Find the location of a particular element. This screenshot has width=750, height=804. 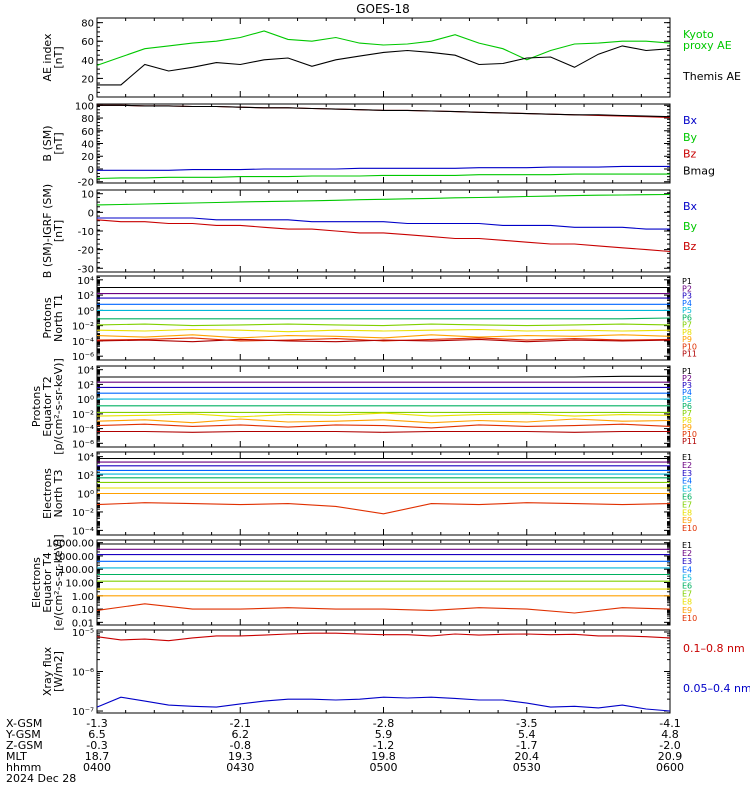

y-axis-label: [p/(cm²-s-sr-keV)] is located at coordinates (58, 406).